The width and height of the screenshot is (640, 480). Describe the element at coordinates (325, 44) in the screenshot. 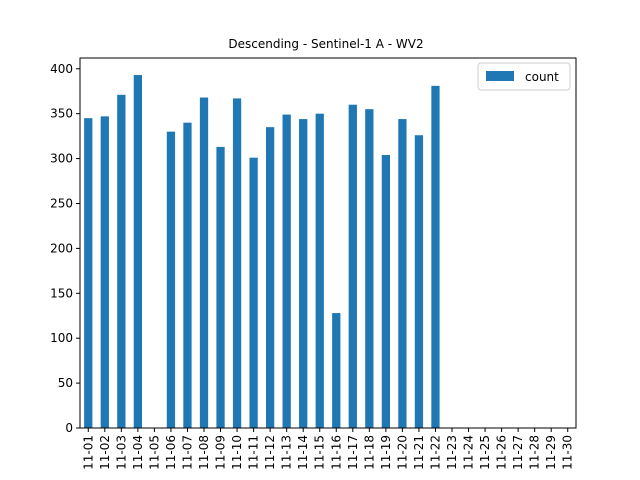

I see `chart-title: Descending - Sentinel-1 A - WV2` at that location.